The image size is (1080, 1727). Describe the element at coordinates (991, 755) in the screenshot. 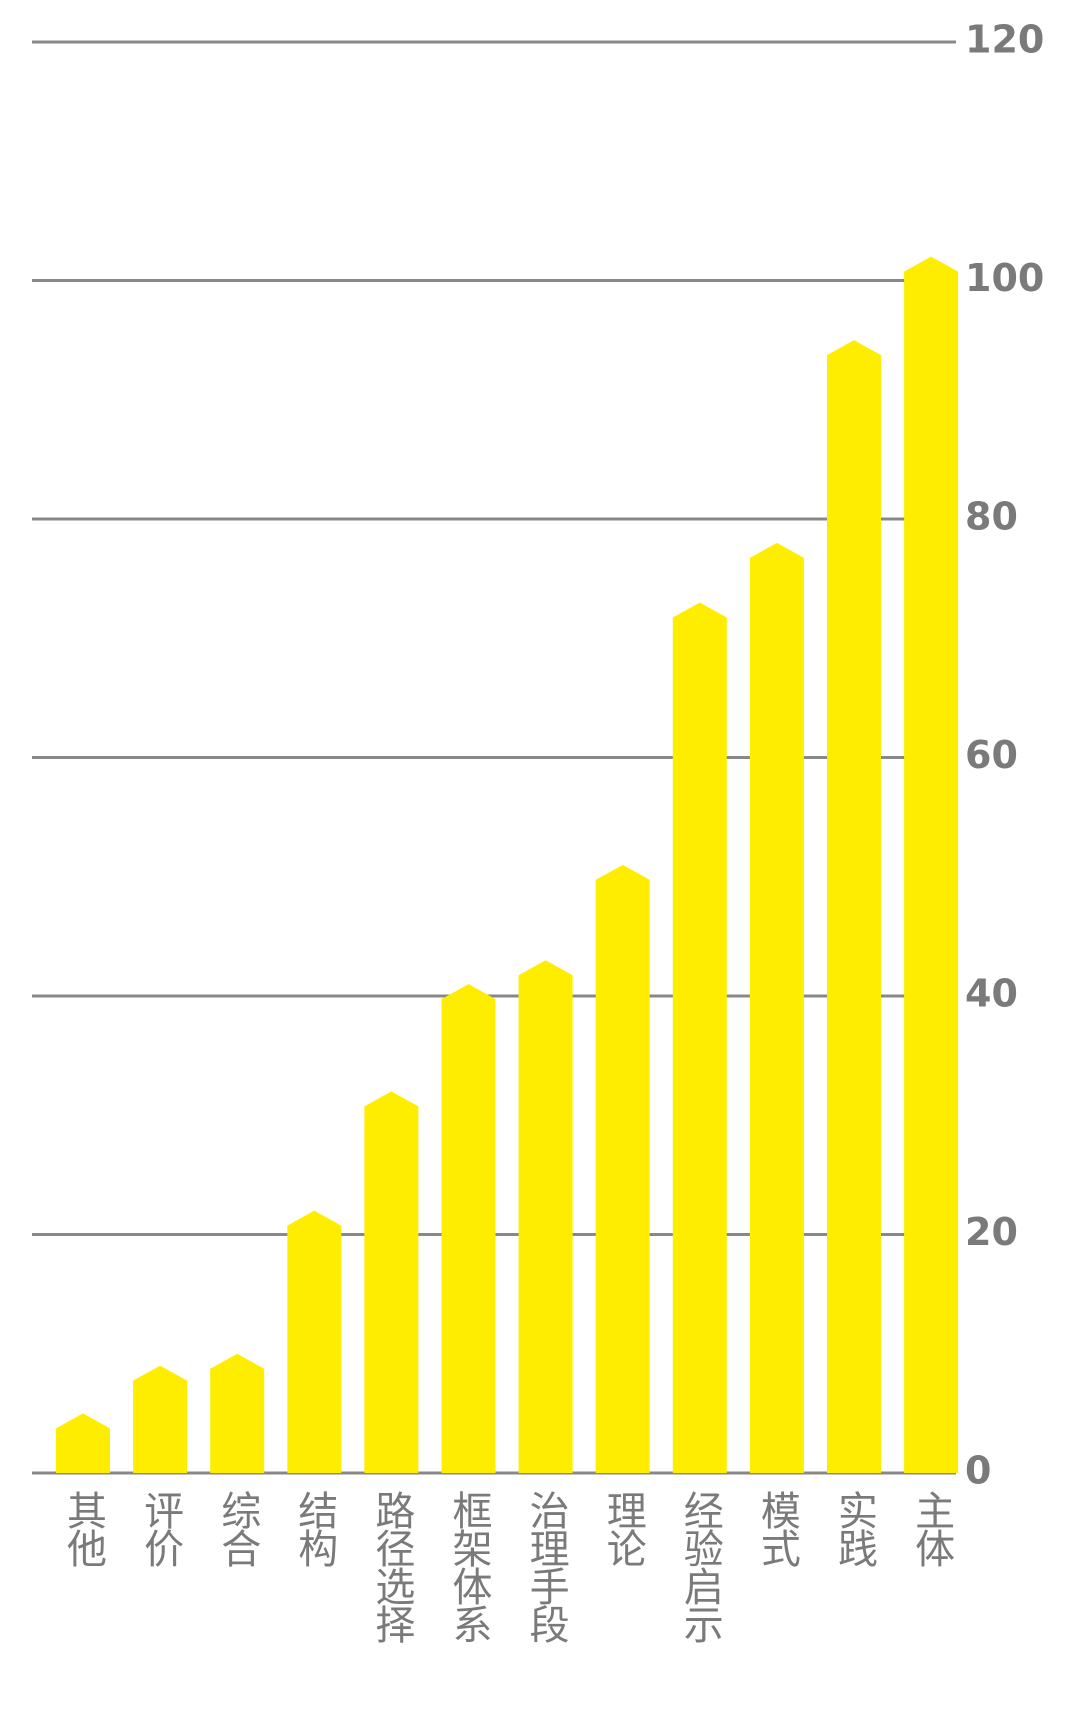

I see `y-tick-label: 60` at that location.